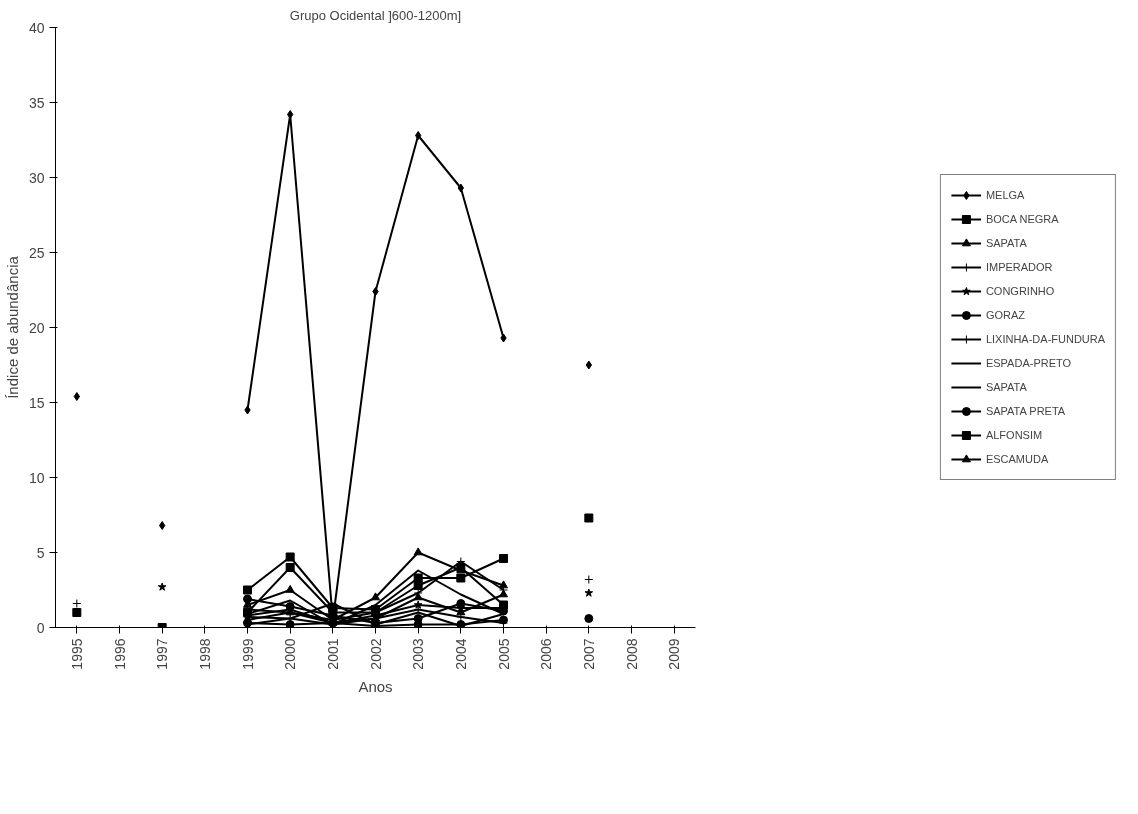 The height and width of the screenshot is (814, 1138). What do you see at coordinates (418, 654) in the screenshot?
I see `x-tick-label: 2003` at bounding box center [418, 654].